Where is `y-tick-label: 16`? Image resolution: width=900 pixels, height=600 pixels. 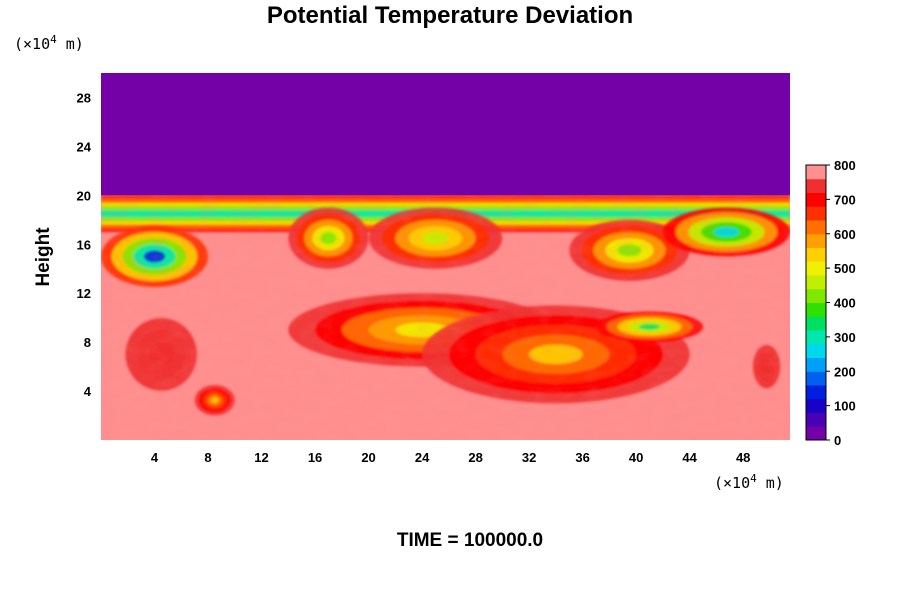 y-tick-label: 16 is located at coordinates (84, 244).